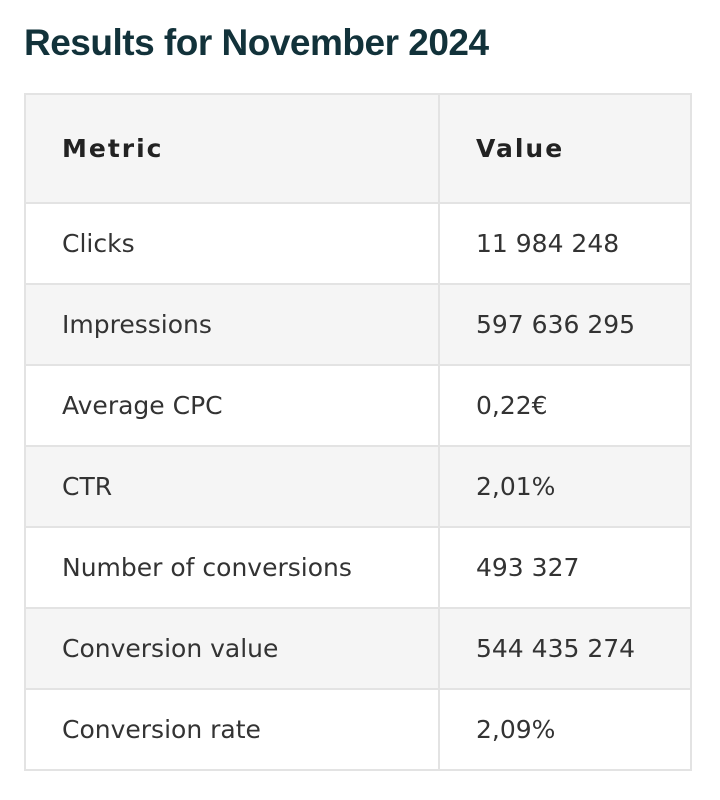 This screenshot has width=720, height=800. What do you see at coordinates (565, 148) in the screenshot?
I see `column-header: Value` at bounding box center [565, 148].